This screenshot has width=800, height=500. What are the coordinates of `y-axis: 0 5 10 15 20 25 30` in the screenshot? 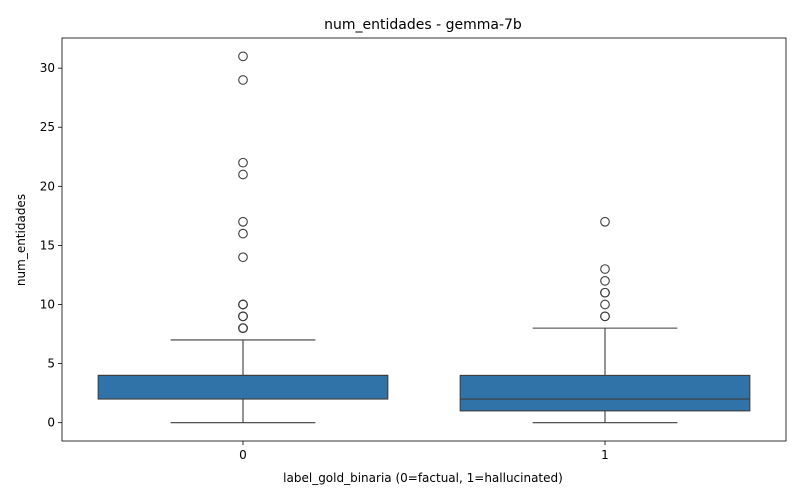 It's located at (51, 245).